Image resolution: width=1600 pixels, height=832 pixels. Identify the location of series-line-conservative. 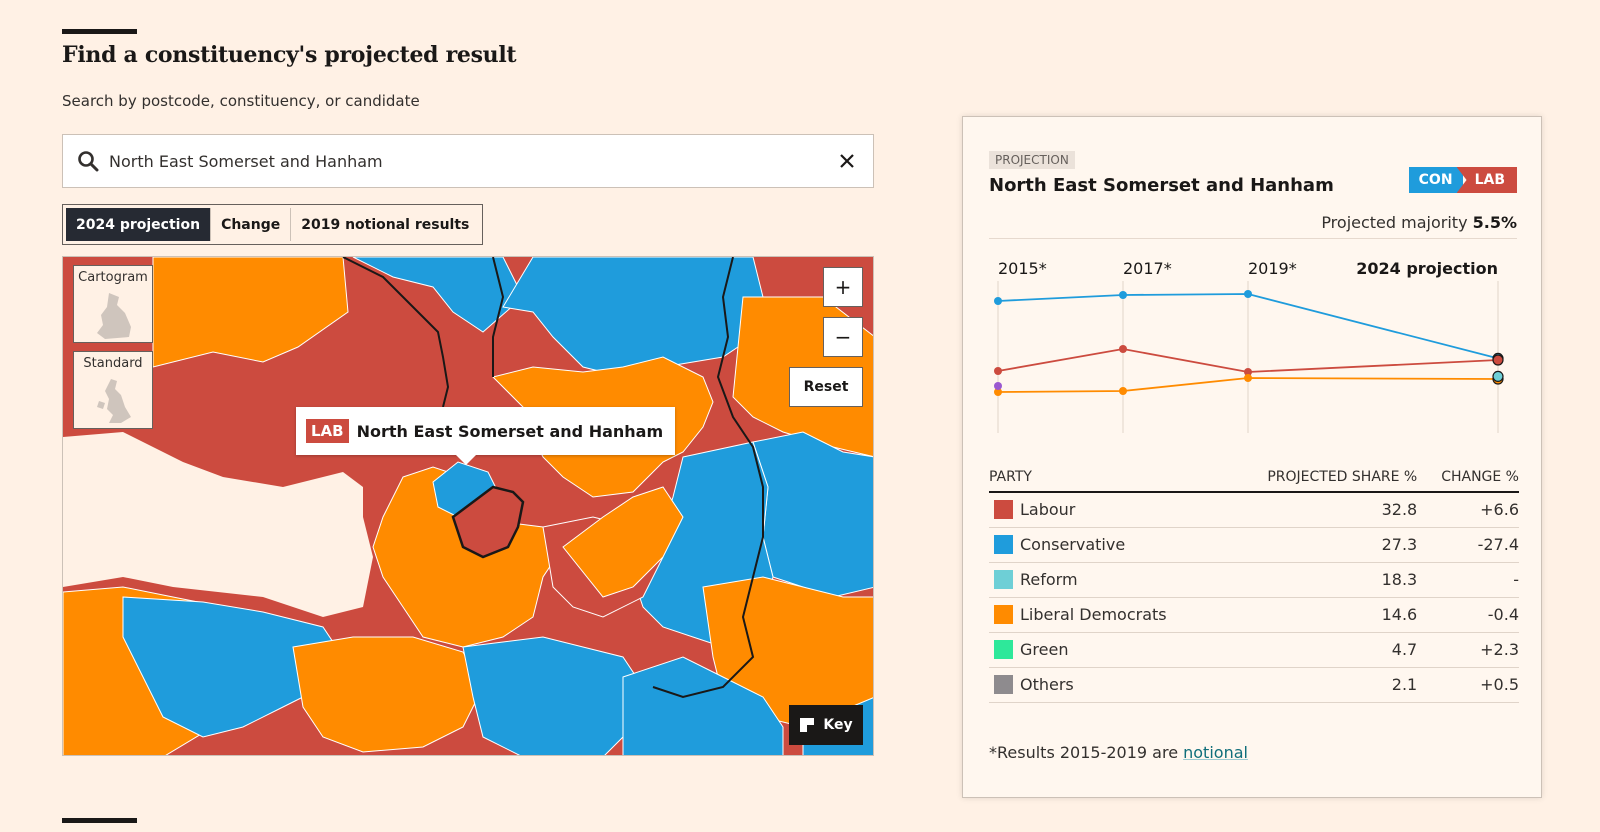
(1248, 326).